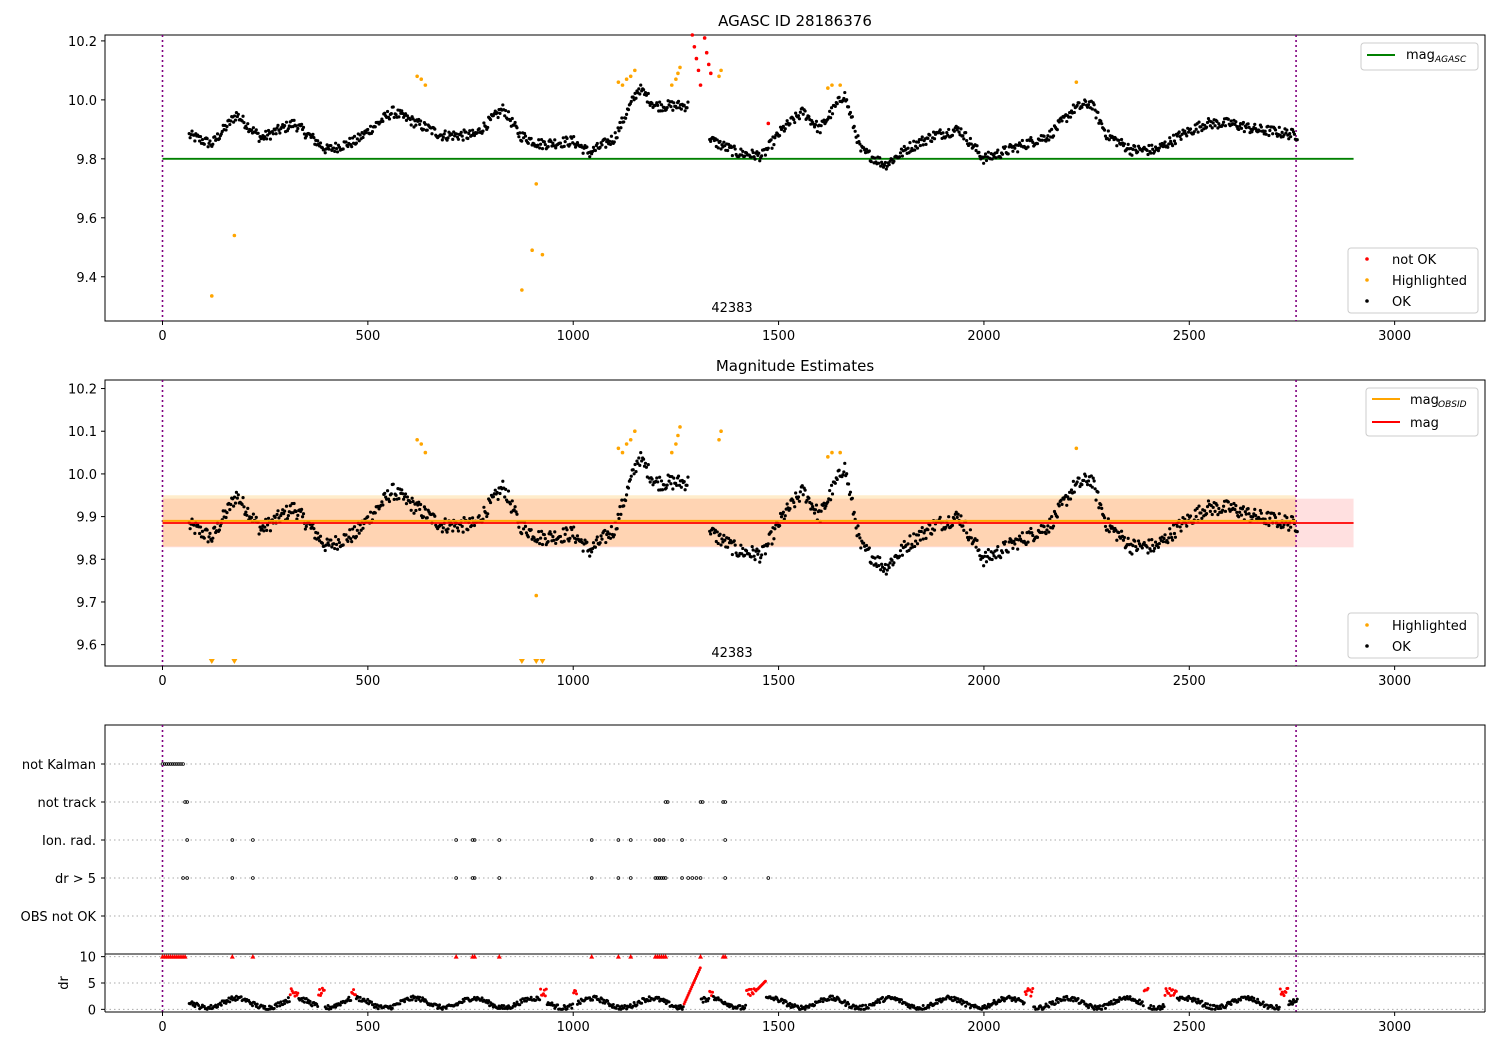  I want to click on legend-marker, so click(1367, 625).